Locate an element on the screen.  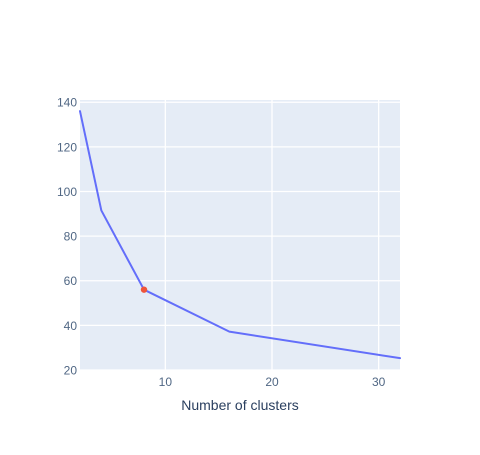
x-axis-title: Number of clusters is located at coordinates (239, 405).